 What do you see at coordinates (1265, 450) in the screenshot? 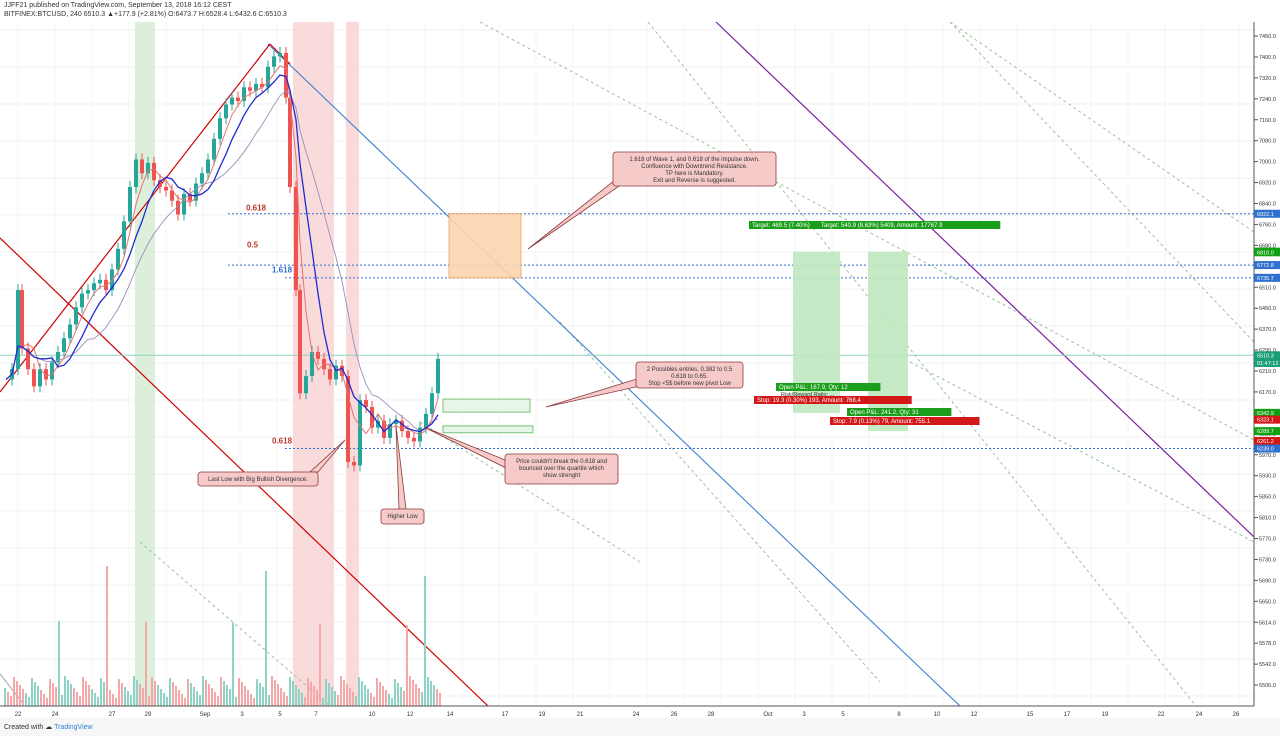
I see `price-badge-label: 6239.0` at bounding box center [1265, 450].